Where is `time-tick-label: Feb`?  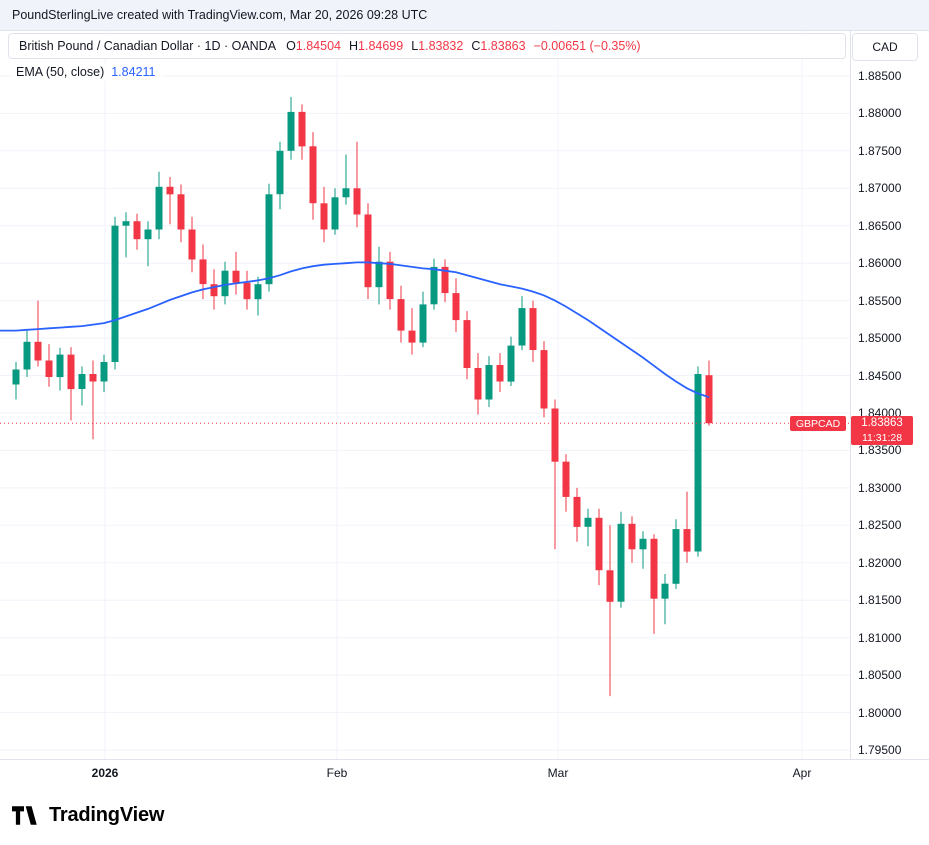 time-tick-label: Feb is located at coordinates (337, 773).